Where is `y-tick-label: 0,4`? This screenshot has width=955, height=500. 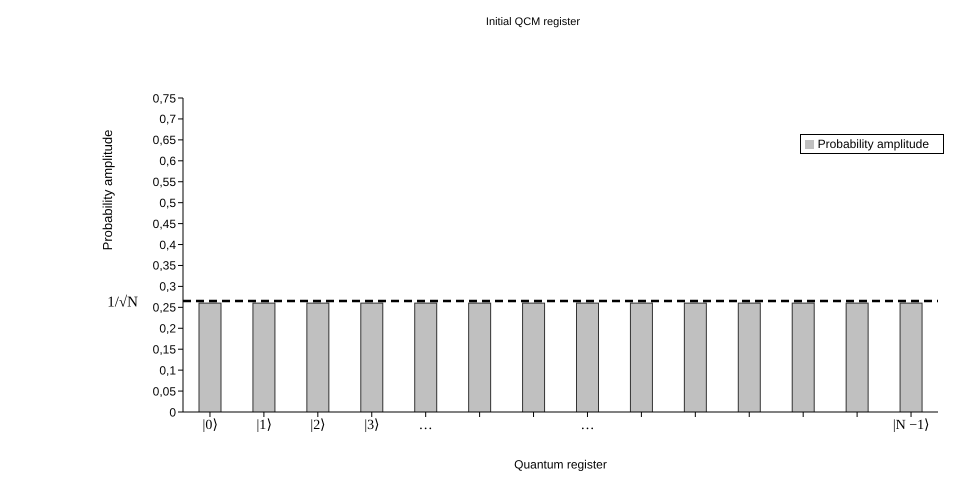 y-tick-label: 0,4 is located at coordinates (167, 245).